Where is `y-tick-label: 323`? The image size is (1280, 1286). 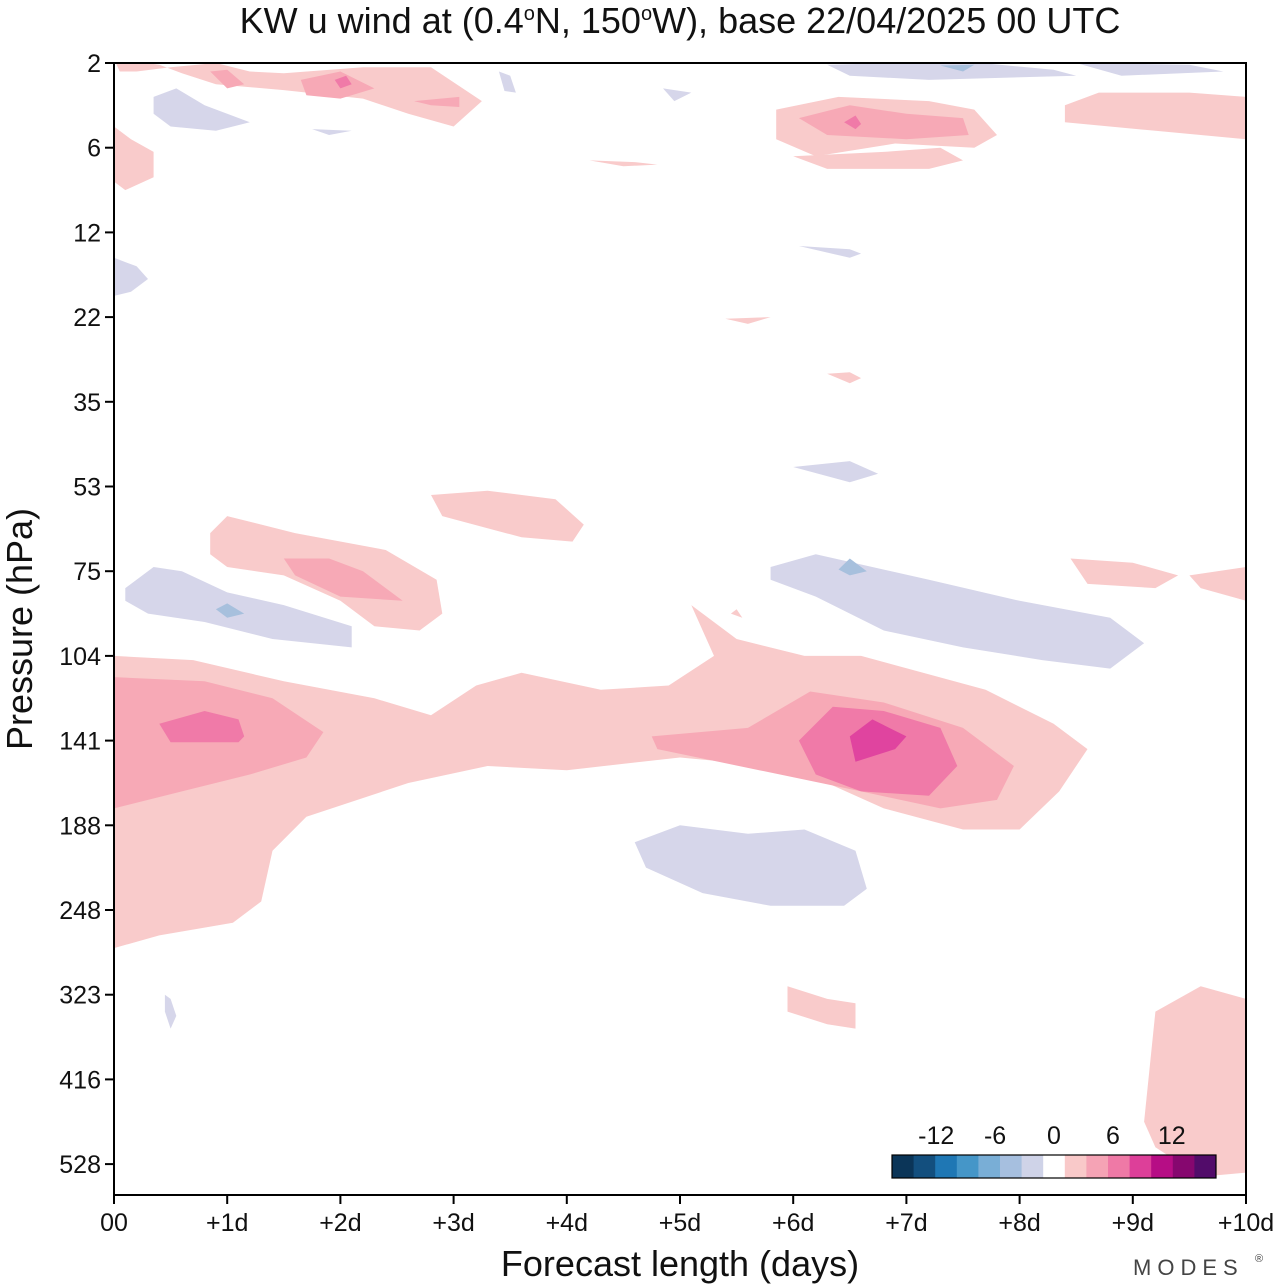 y-tick-label: 323 is located at coordinates (80, 996).